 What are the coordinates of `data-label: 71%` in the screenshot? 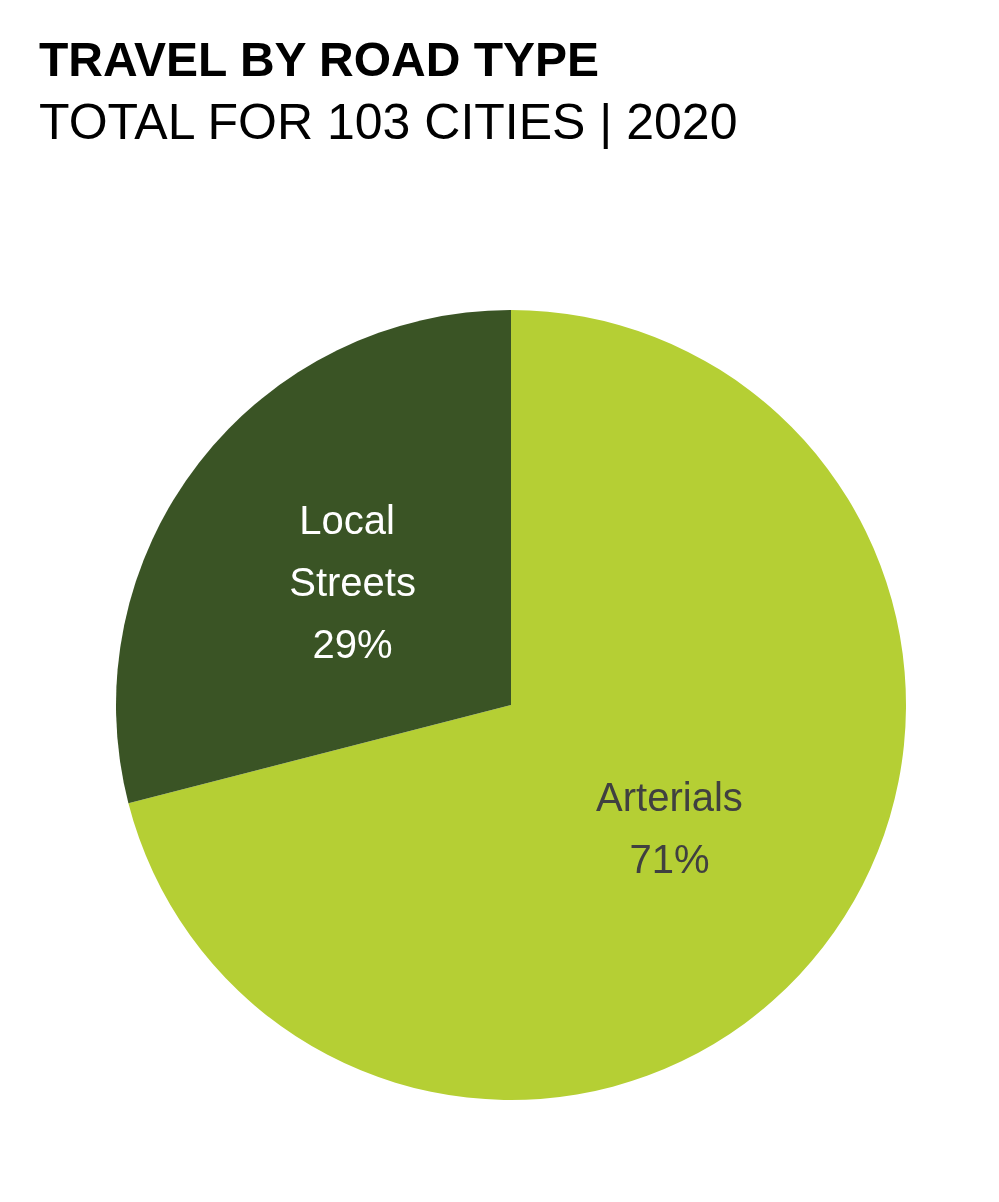 It's located at (669, 858).